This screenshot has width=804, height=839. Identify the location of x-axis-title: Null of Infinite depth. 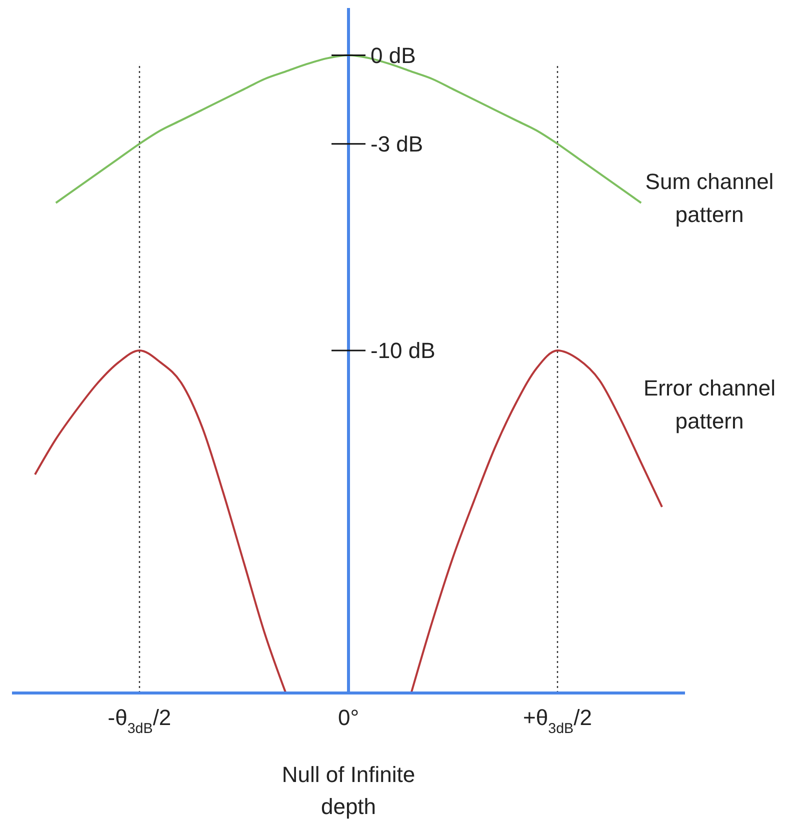
(349, 790).